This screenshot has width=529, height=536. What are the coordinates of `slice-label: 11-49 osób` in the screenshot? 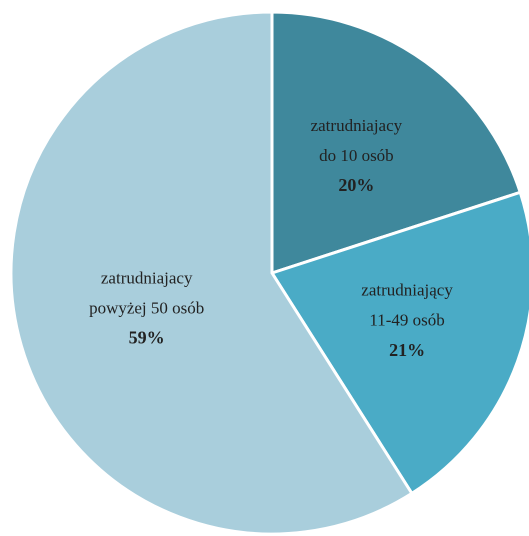 It's located at (406, 320).